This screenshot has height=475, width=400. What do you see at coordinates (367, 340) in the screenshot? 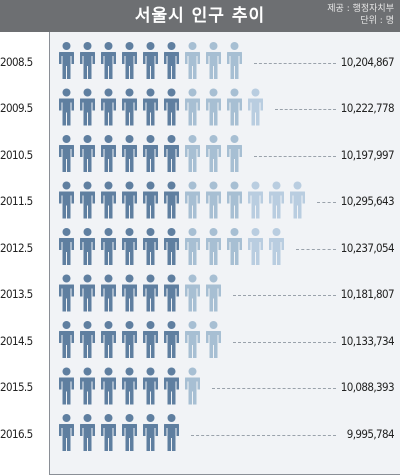
I see `row-value-label: 10,133,734` at bounding box center [367, 340].